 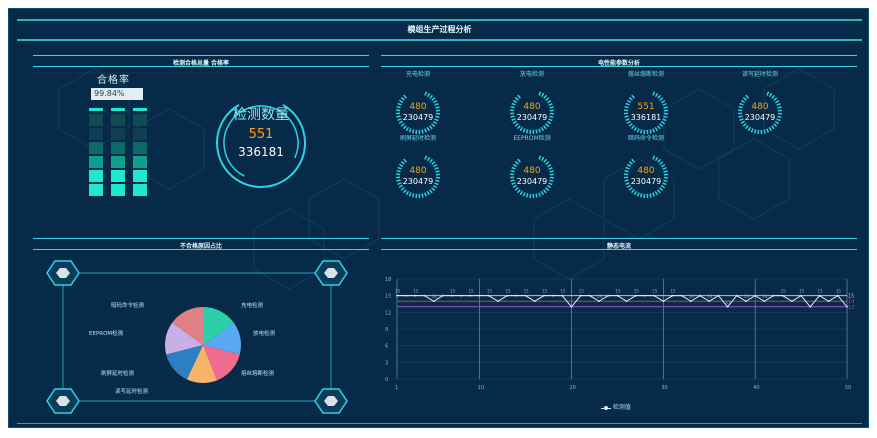 I want to click on gauge-total: 336181, so click(x=646, y=117).